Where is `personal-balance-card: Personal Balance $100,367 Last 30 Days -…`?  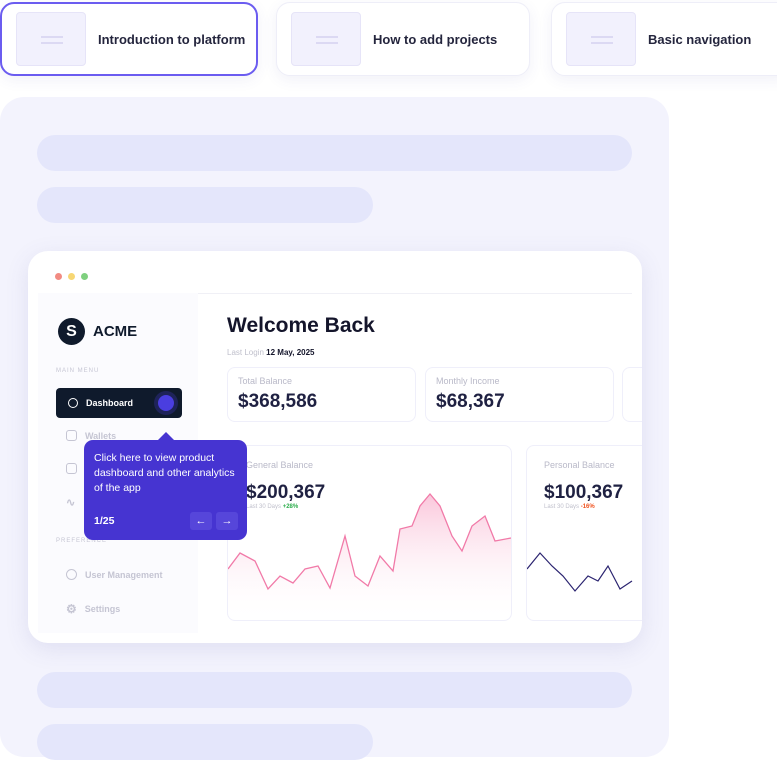
personal-balance-card: Personal Balance $100,367 Last 30 Days -… is located at coordinates (584, 533).